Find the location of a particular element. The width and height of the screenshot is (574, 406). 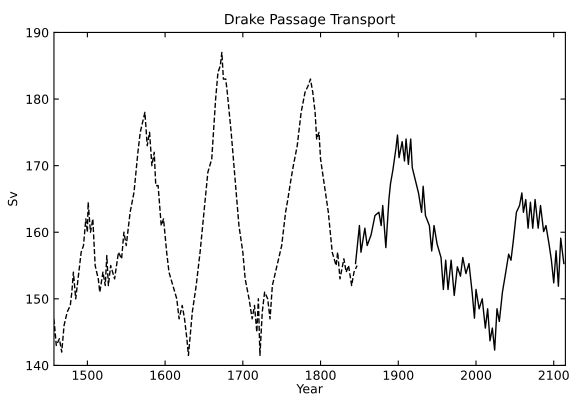

y-tick-label: 140 is located at coordinates (37, 365).